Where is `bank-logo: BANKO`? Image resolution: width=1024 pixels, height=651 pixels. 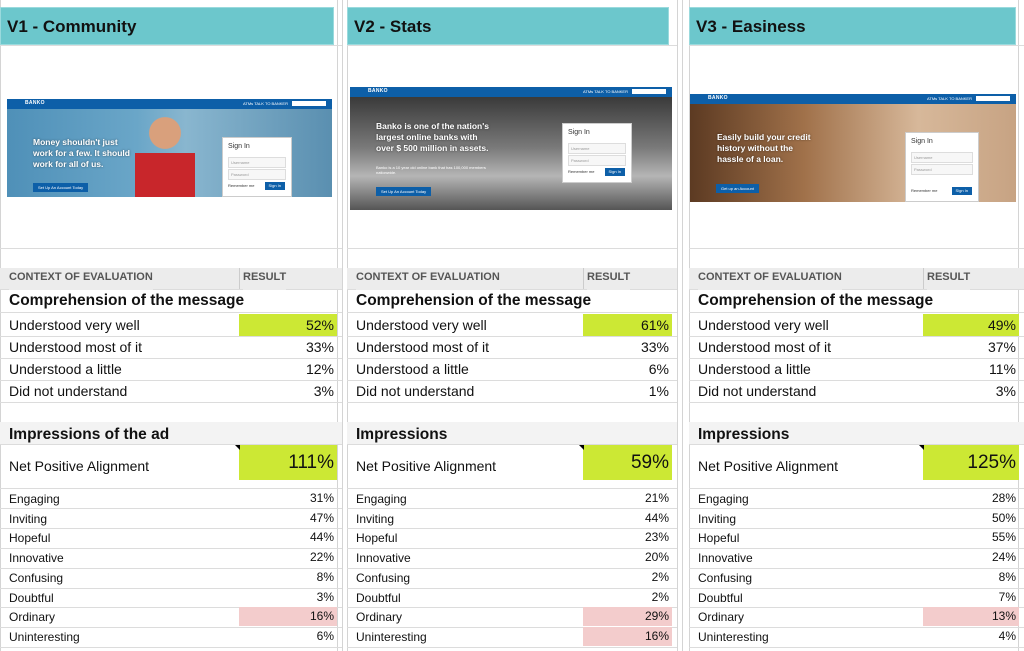 bank-logo: BANKO is located at coordinates (35, 103).